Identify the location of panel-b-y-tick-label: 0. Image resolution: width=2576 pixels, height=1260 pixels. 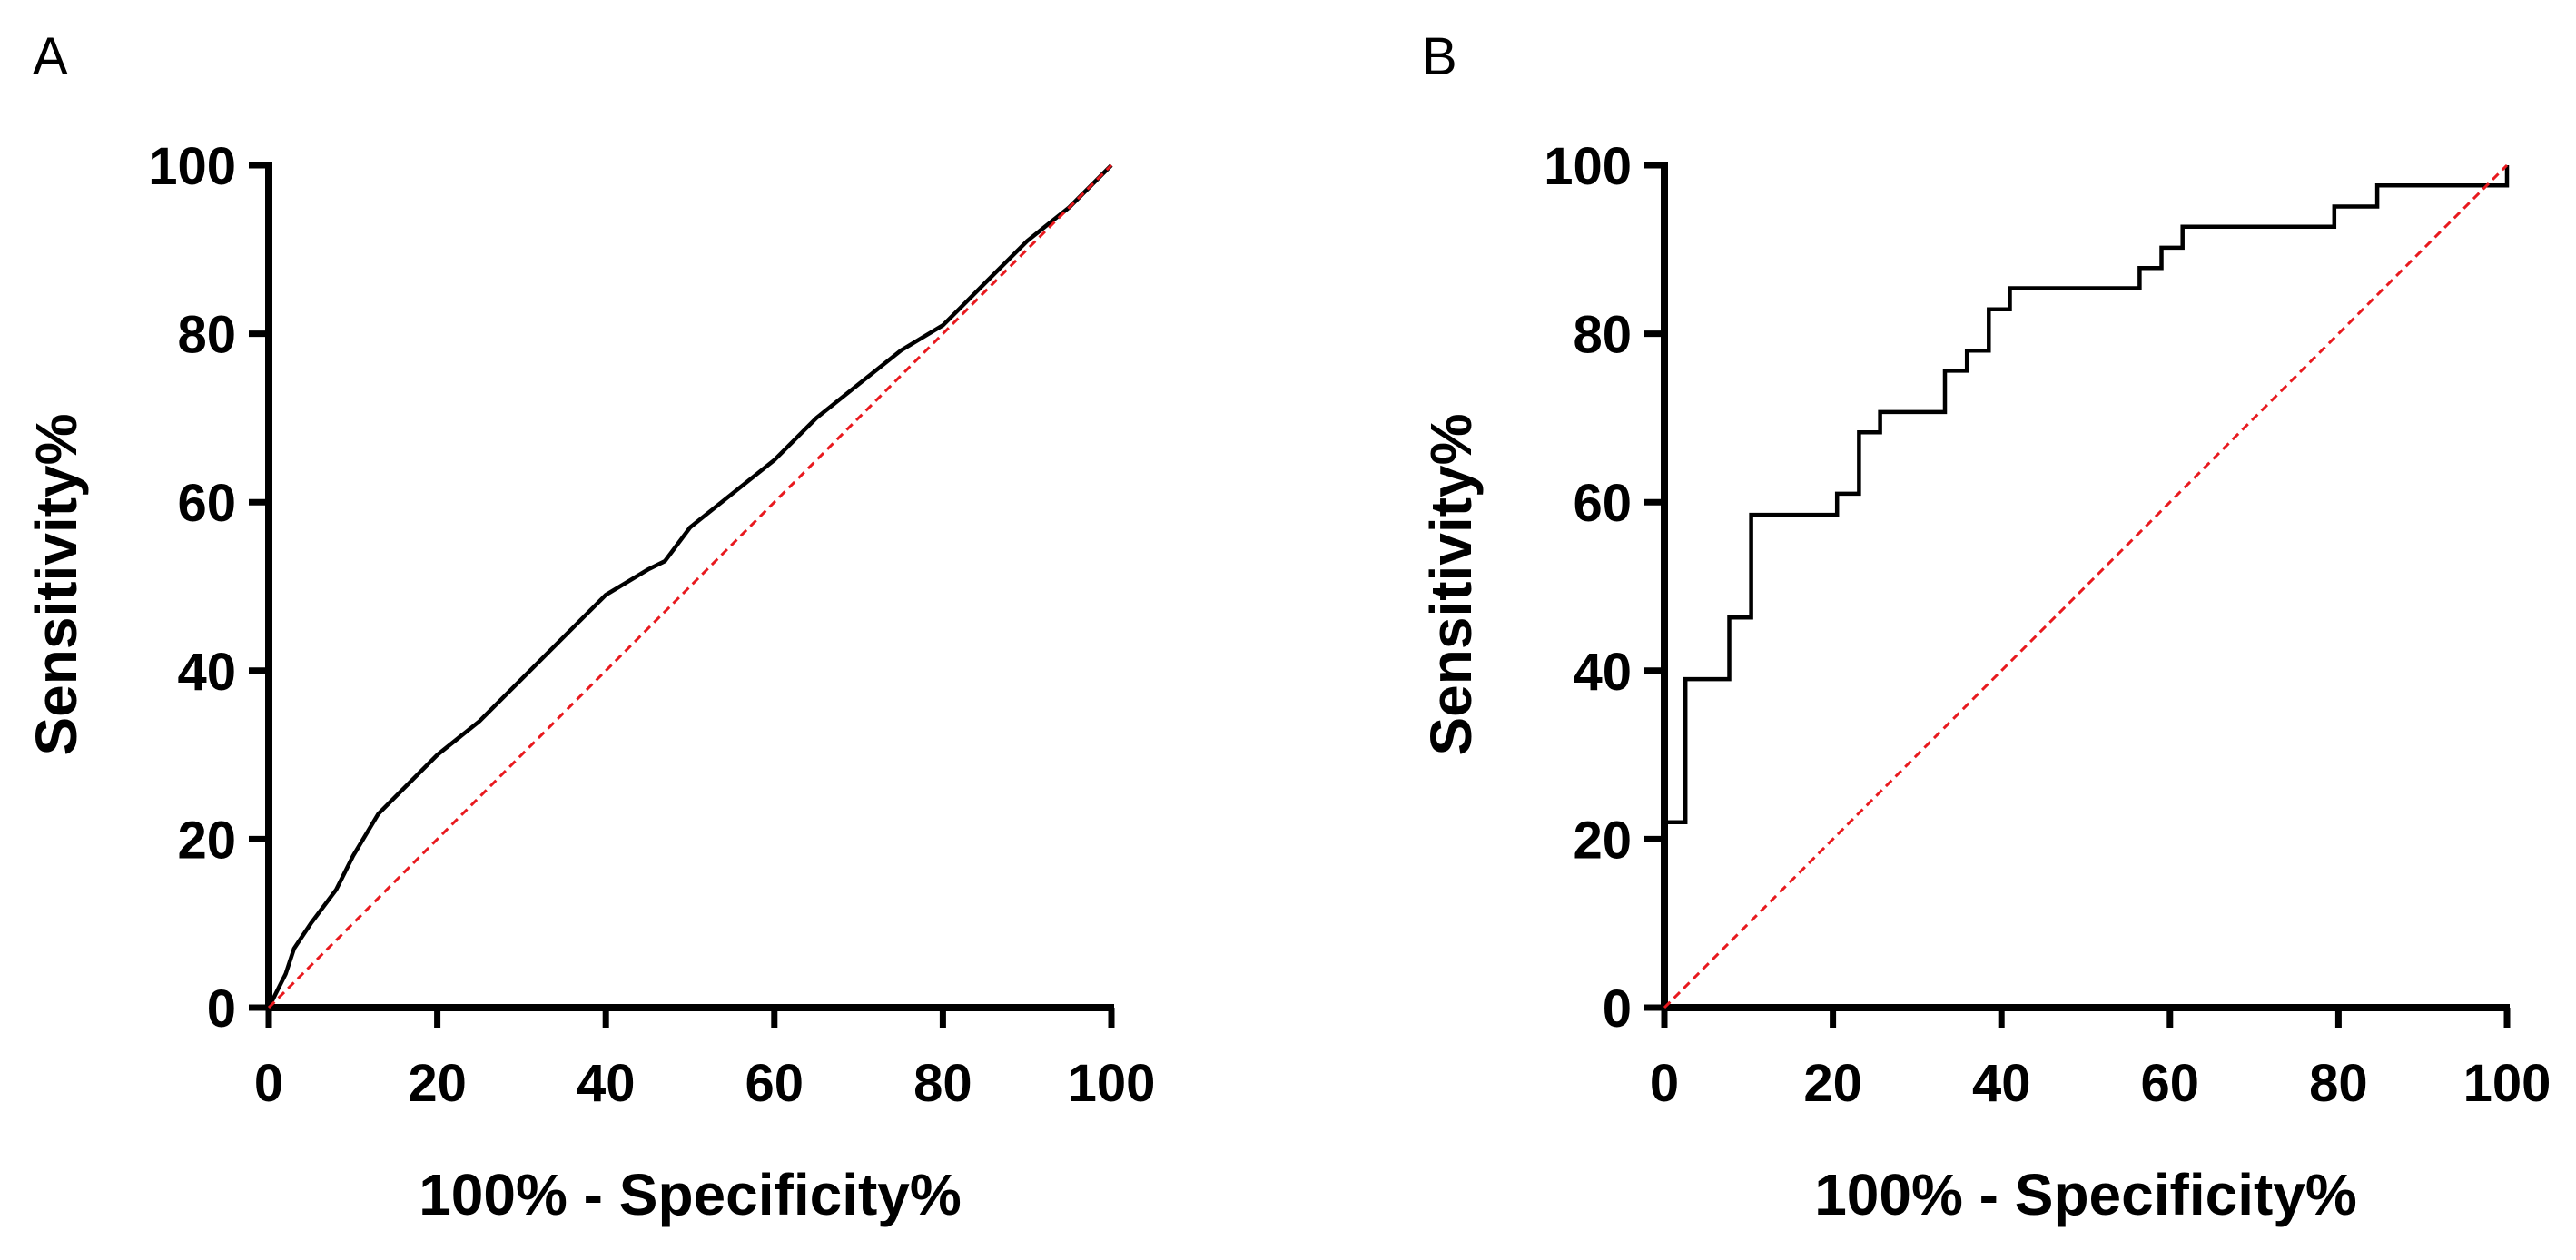
(1617, 1009).